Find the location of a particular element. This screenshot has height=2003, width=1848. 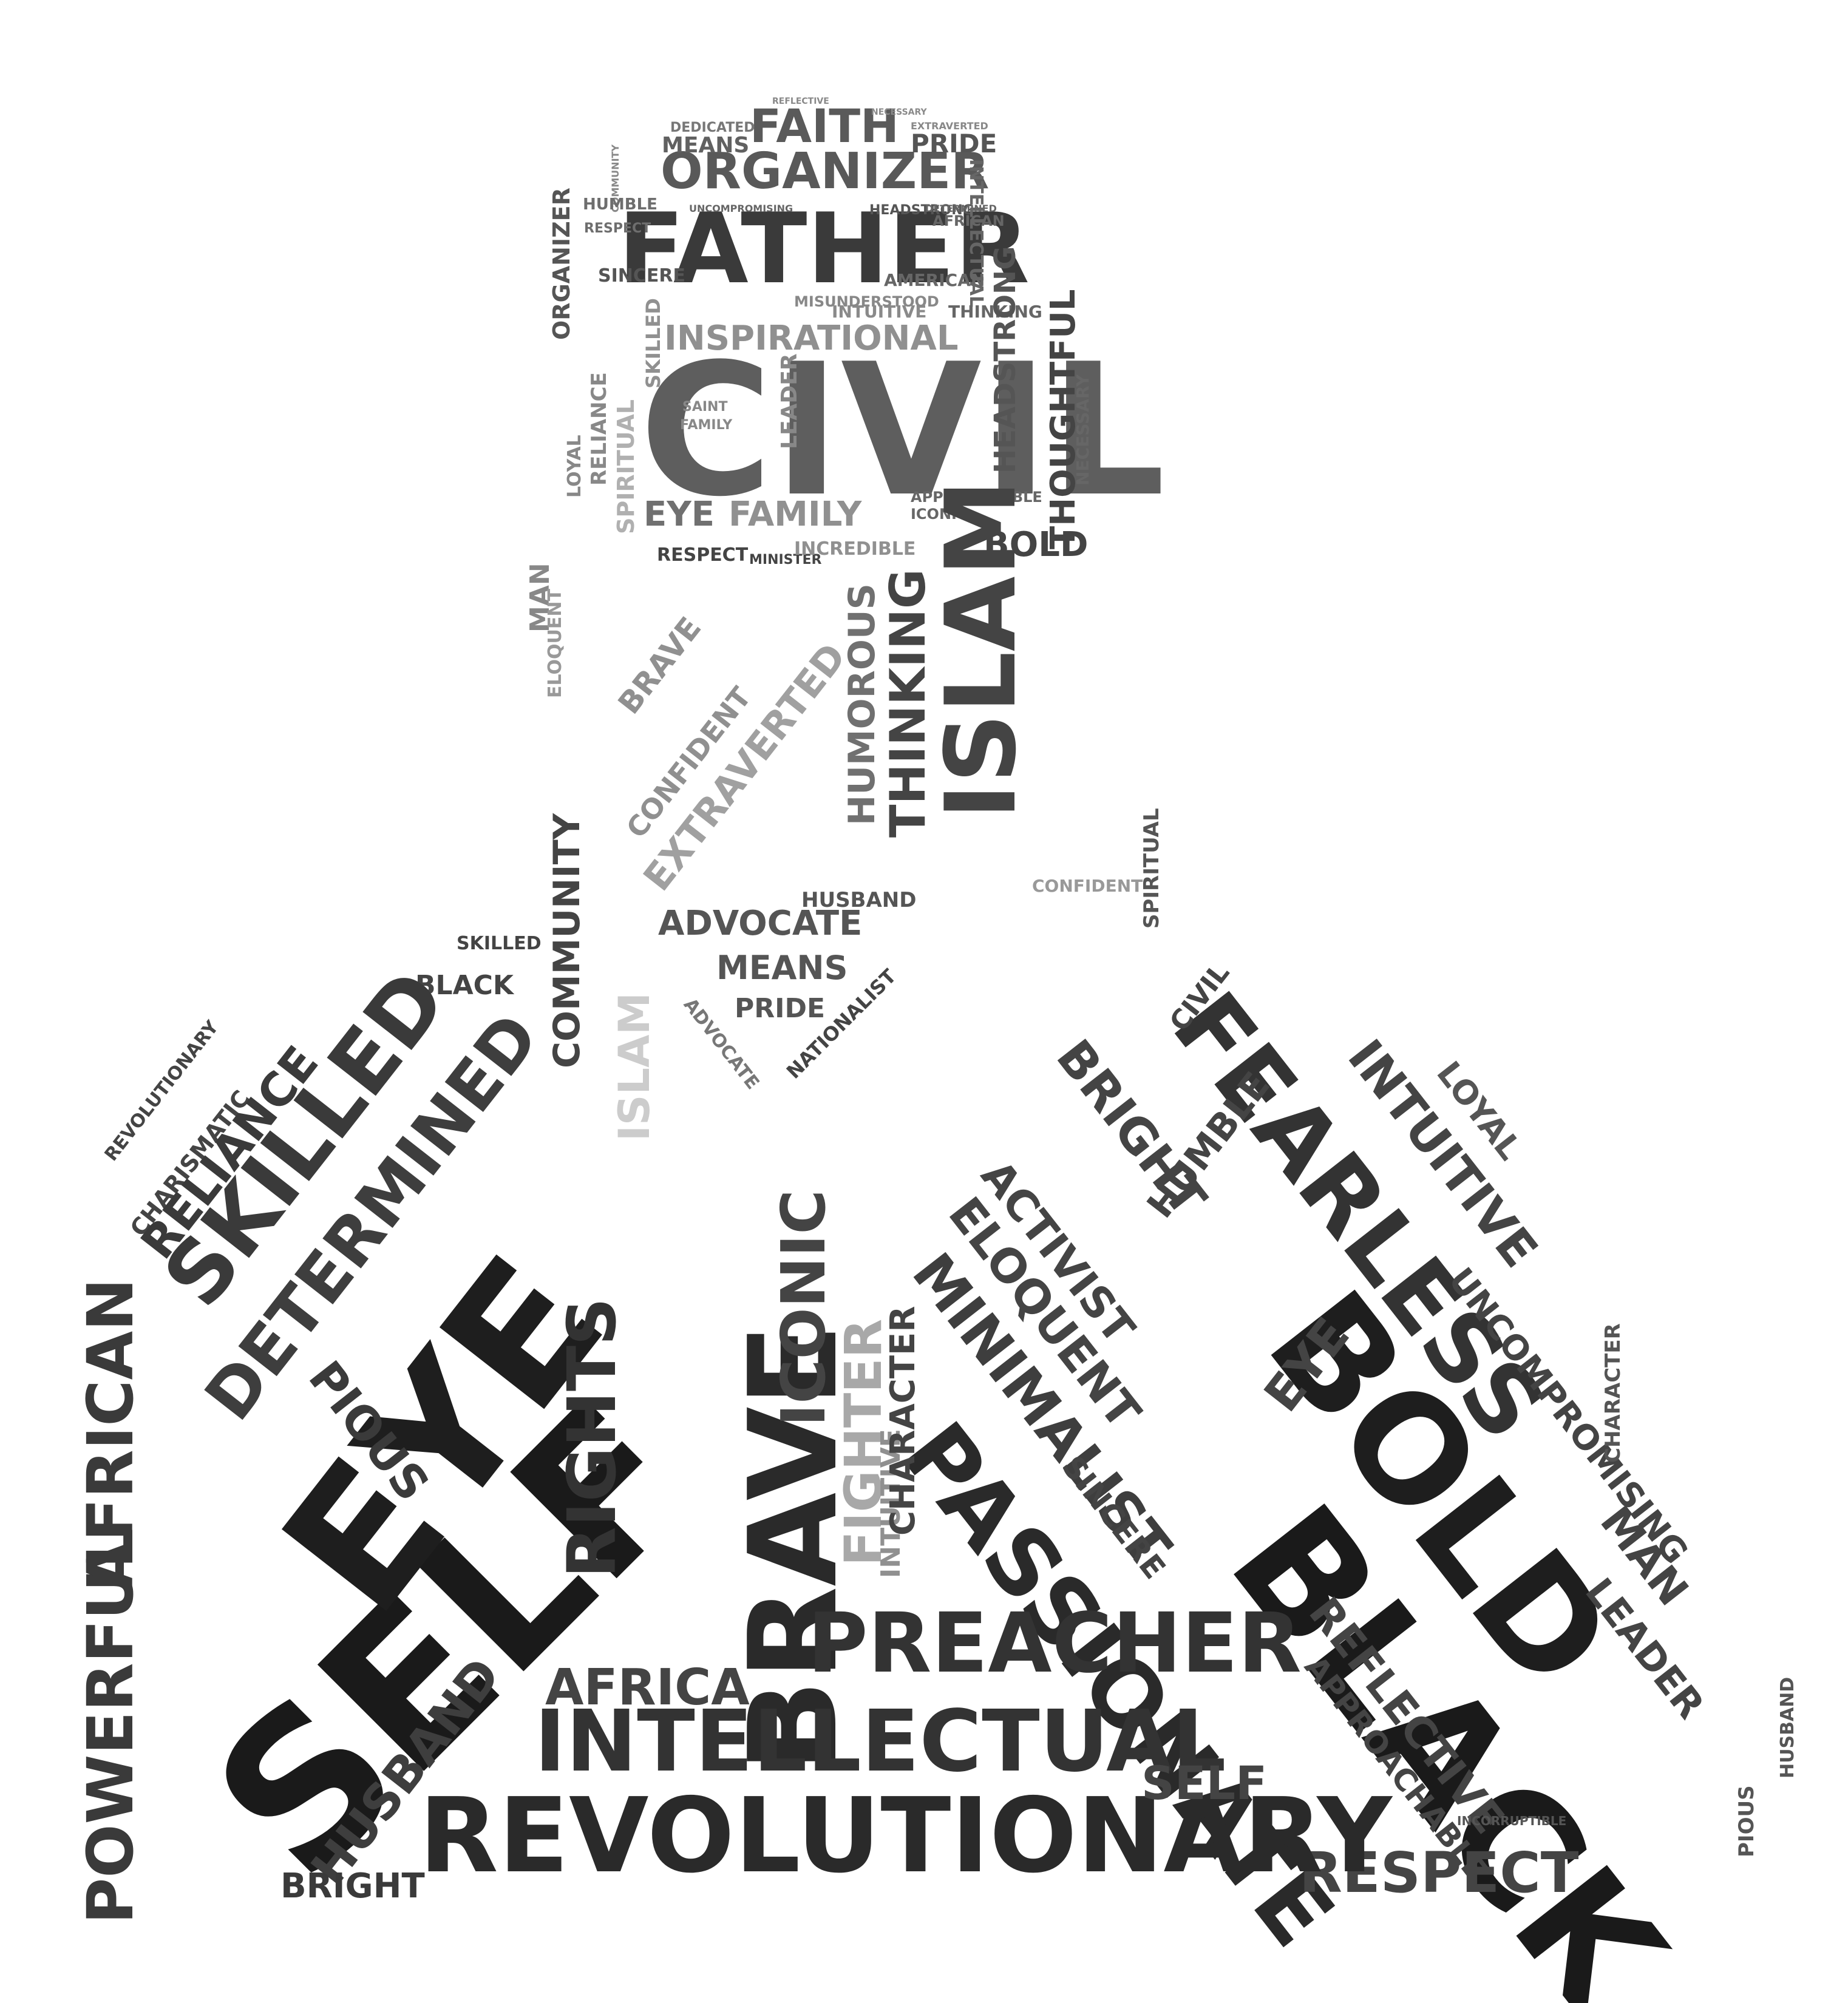

word-headstrong: HEADSTRONG is located at coordinates (921, 210).